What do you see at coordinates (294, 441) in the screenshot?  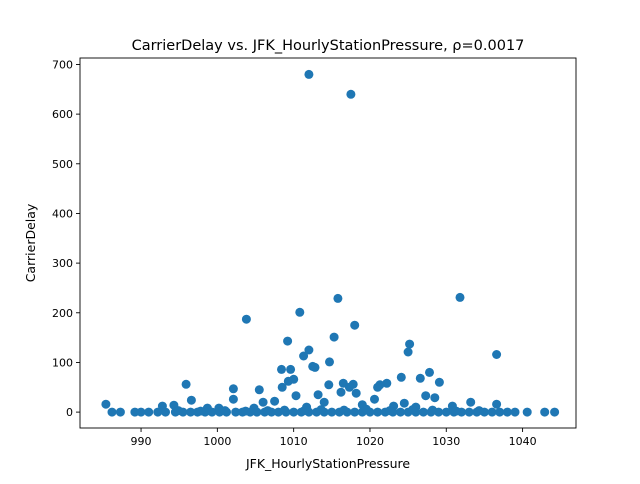 I see `x-tick-label: 1010` at bounding box center [294, 441].